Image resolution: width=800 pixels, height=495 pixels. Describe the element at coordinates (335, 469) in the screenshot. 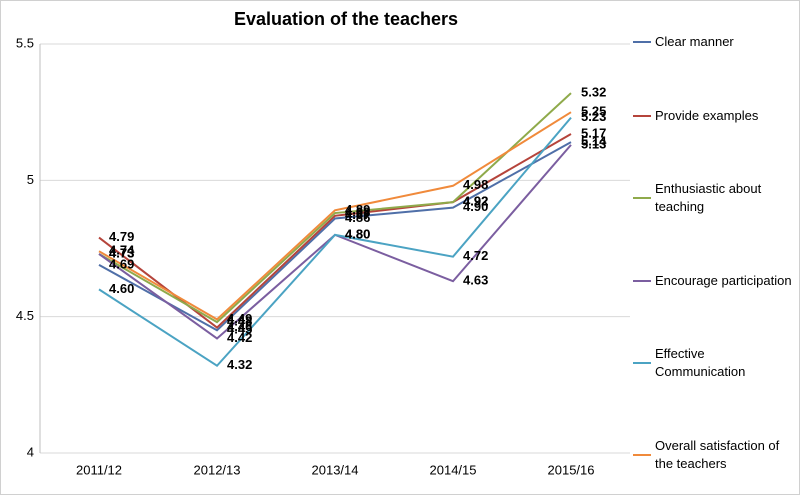

I see `x-tick-label: 2013/14` at that location.